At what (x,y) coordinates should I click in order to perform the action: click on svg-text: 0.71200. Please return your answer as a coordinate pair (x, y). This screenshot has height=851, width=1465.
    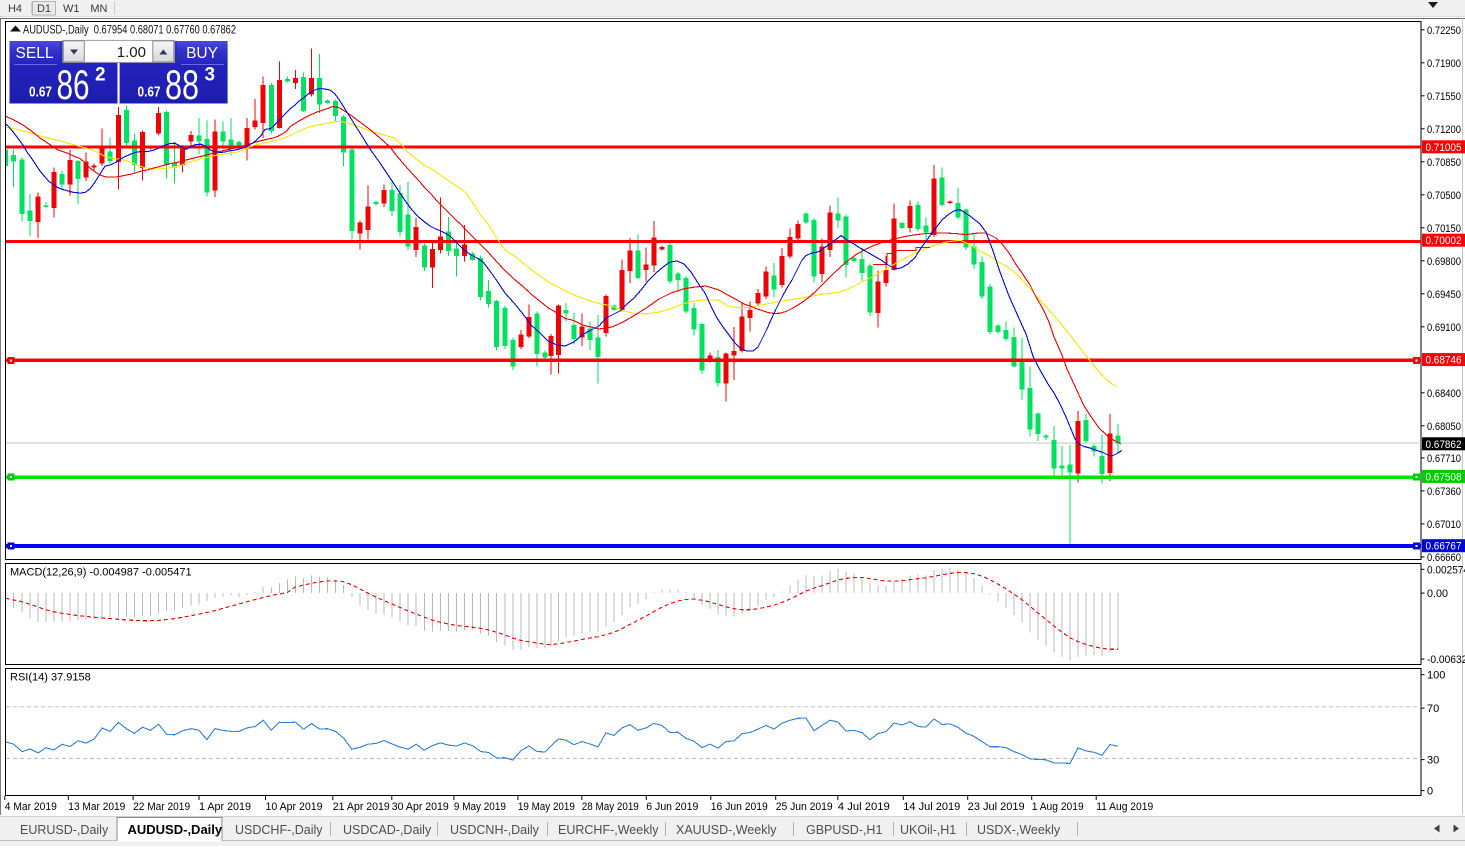
    Looking at the image, I should click on (1444, 130).